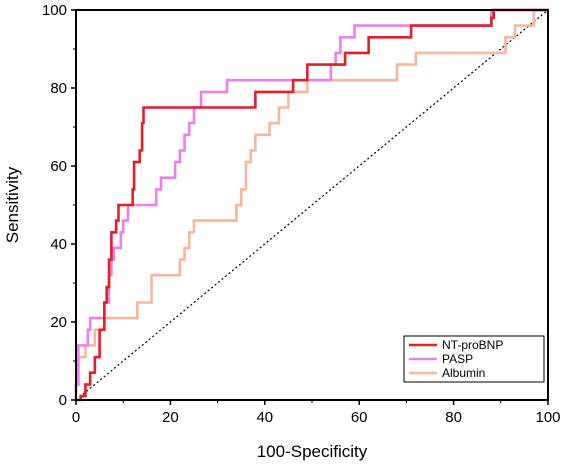 Image resolution: width=566 pixels, height=465 pixels. What do you see at coordinates (58, 244) in the screenshot?
I see `y-tick-label: 40` at bounding box center [58, 244].